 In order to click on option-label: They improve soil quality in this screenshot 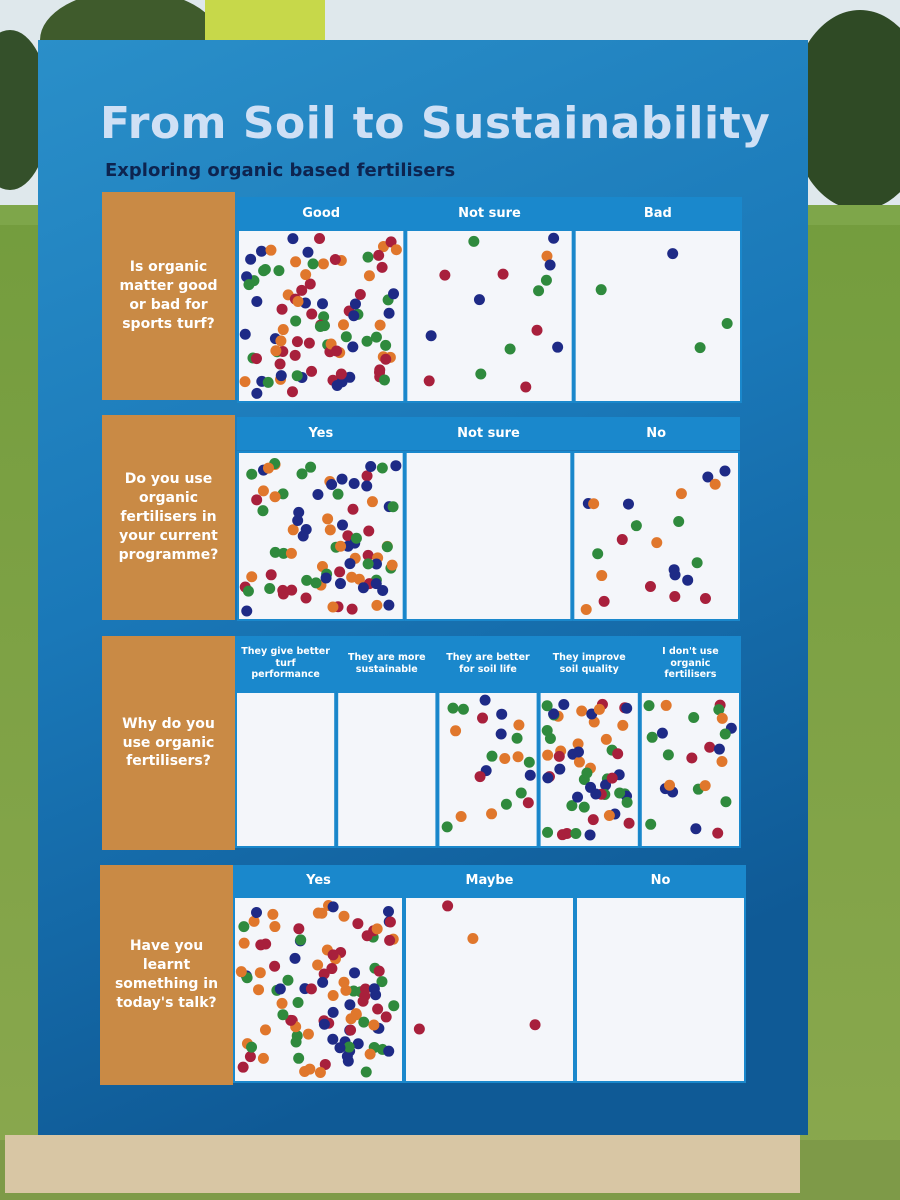, I will do `click(589, 663)`.